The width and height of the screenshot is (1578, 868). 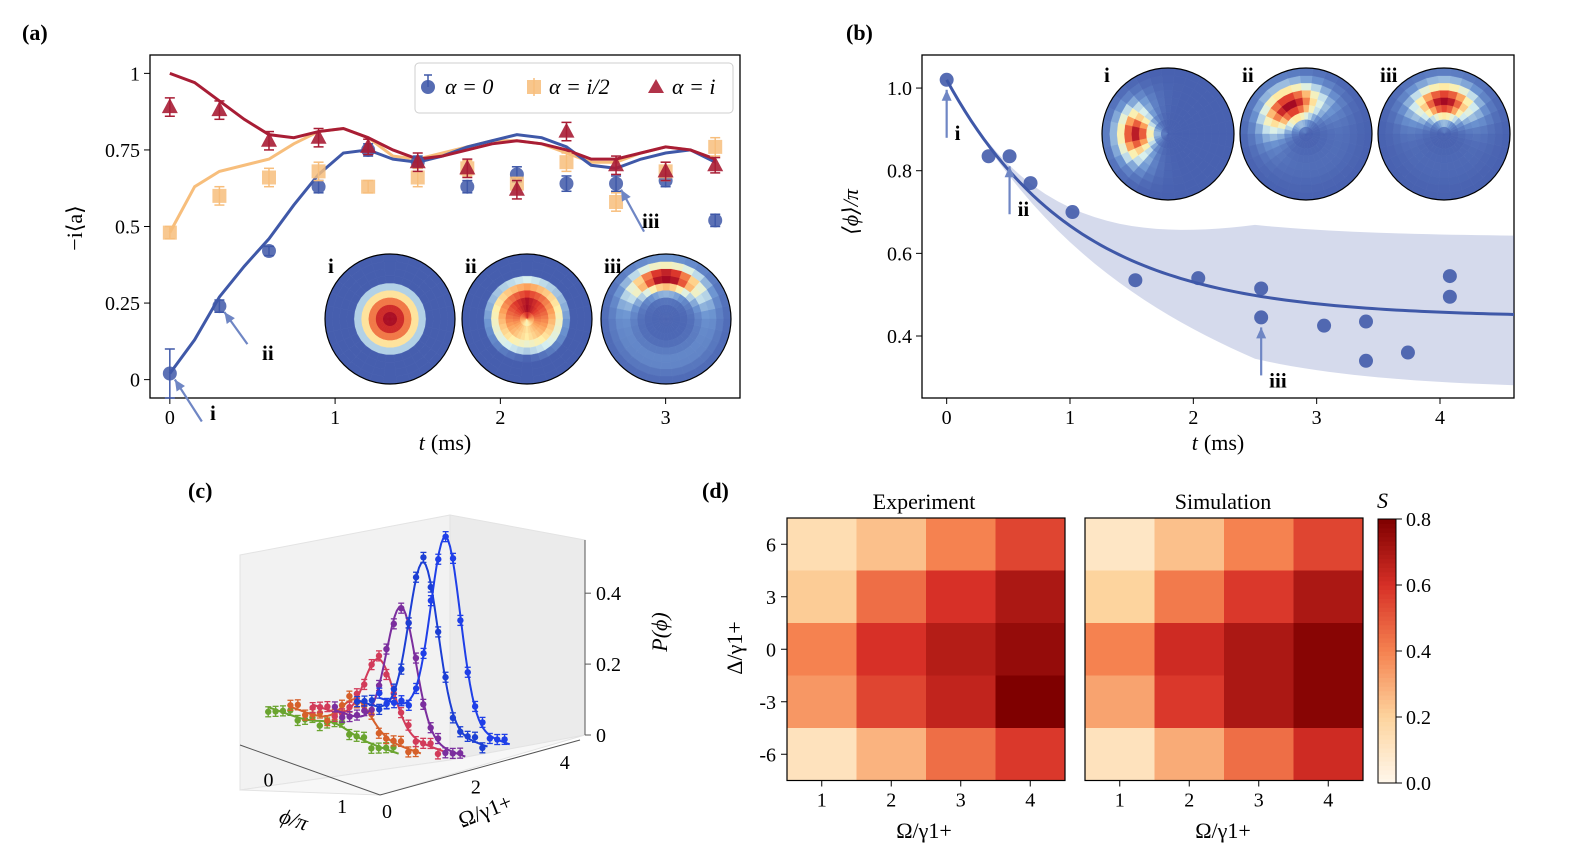 I want to click on omega-tick-label: 2, so click(x=476, y=788).